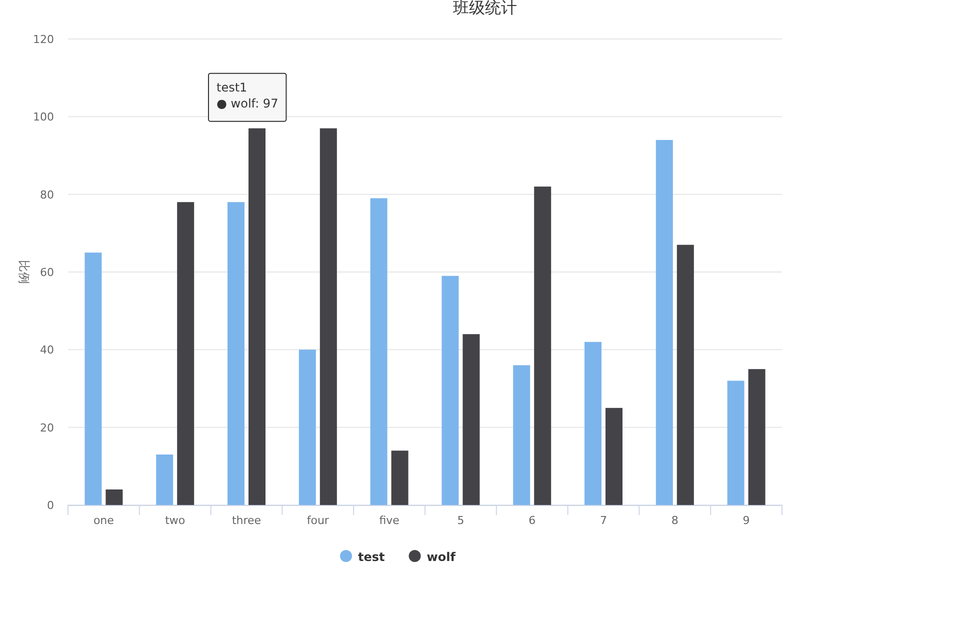 The height and width of the screenshot is (630, 975). I want to click on legend-label: wolf, so click(441, 557).